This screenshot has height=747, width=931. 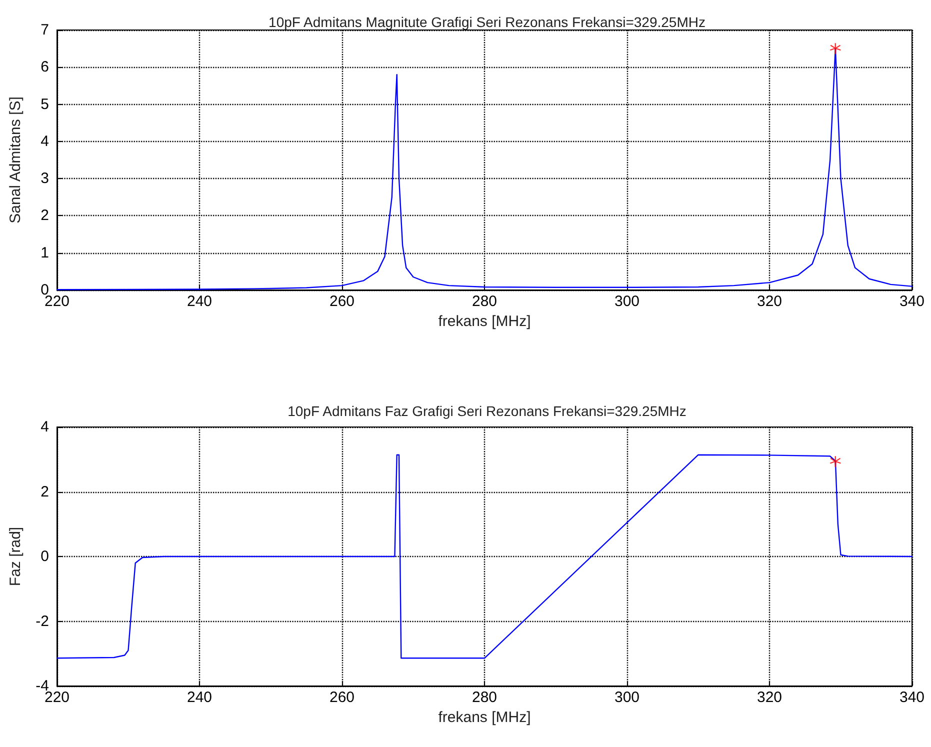 I want to click on y-tick-label: 1, so click(x=44, y=253).